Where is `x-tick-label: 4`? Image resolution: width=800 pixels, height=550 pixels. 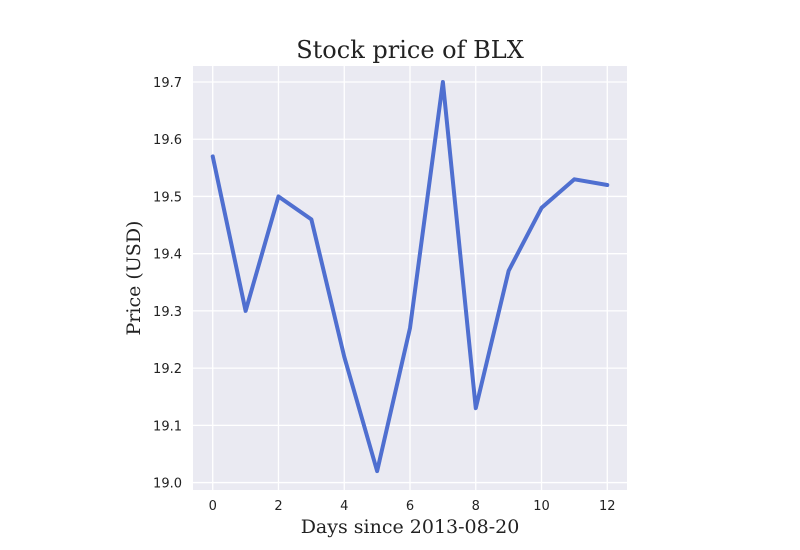
x-tick-label: 4 is located at coordinates (344, 506).